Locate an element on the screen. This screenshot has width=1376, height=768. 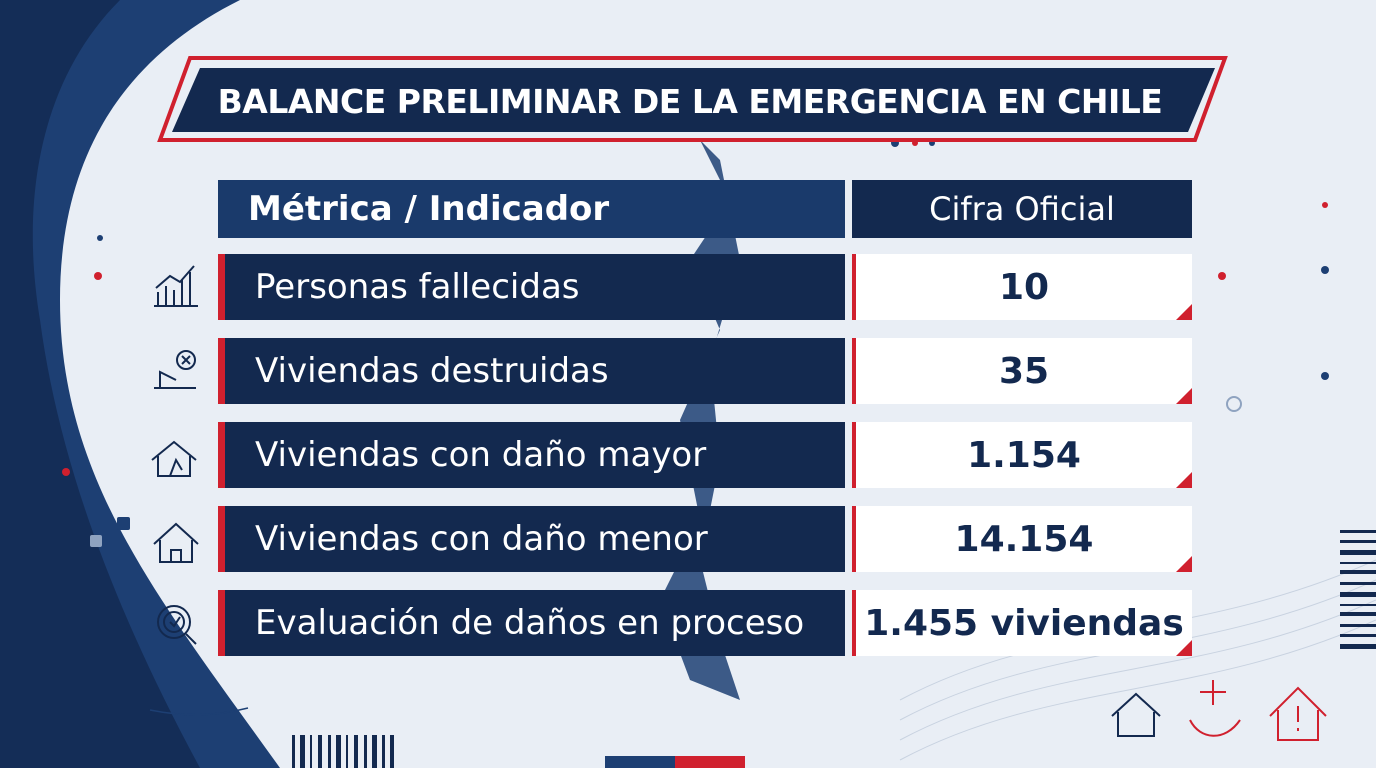
value-cell: 35 is located at coordinates (1022, 371).